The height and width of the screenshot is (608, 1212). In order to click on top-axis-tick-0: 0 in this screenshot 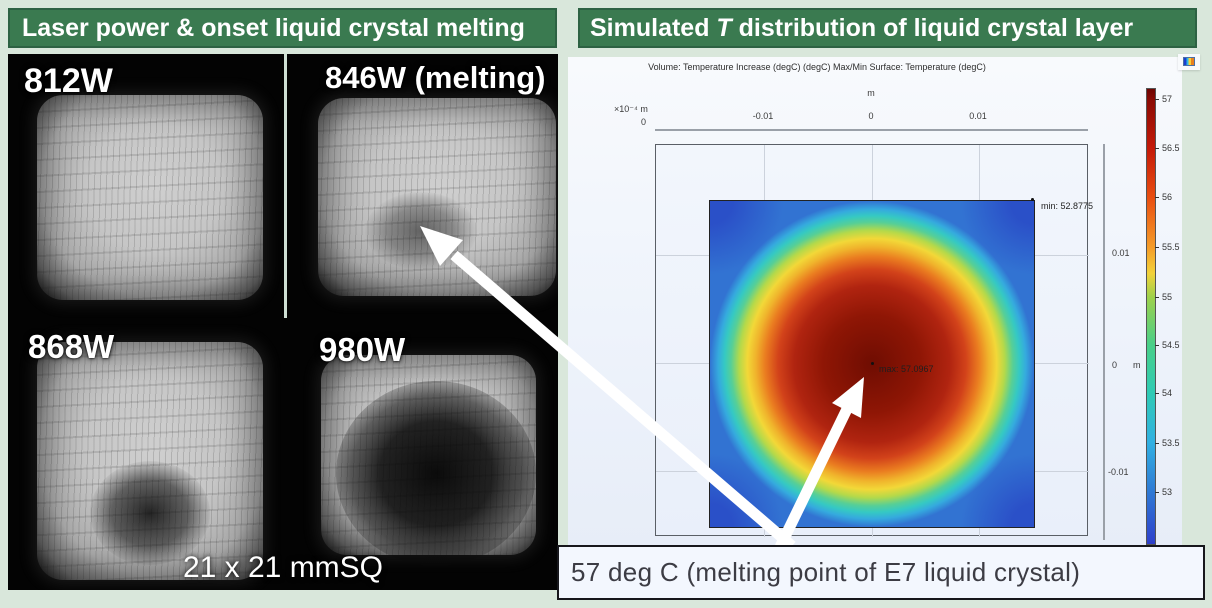, I will do `click(871, 116)`.